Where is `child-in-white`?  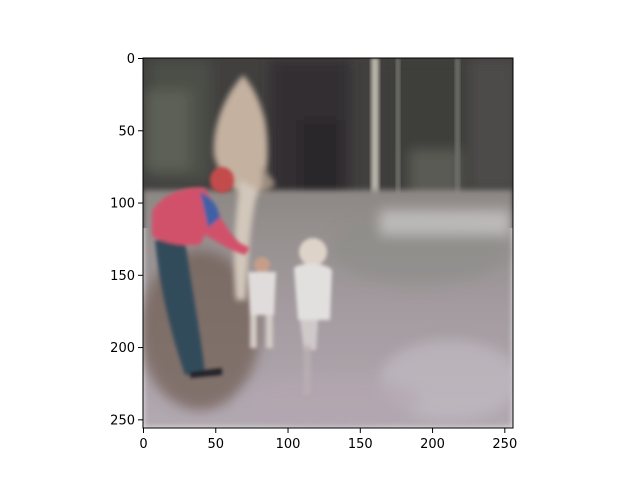 child-in-white is located at coordinates (313, 316).